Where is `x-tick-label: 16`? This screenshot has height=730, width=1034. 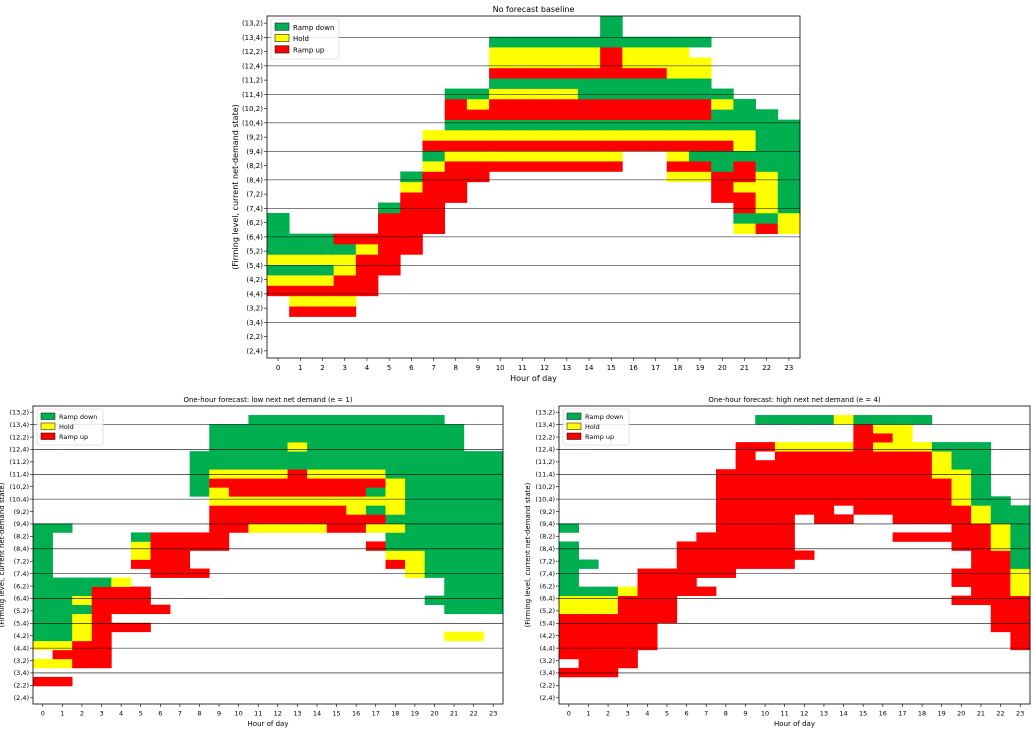 x-tick-label: 16 is located at coordinates (356, 714).